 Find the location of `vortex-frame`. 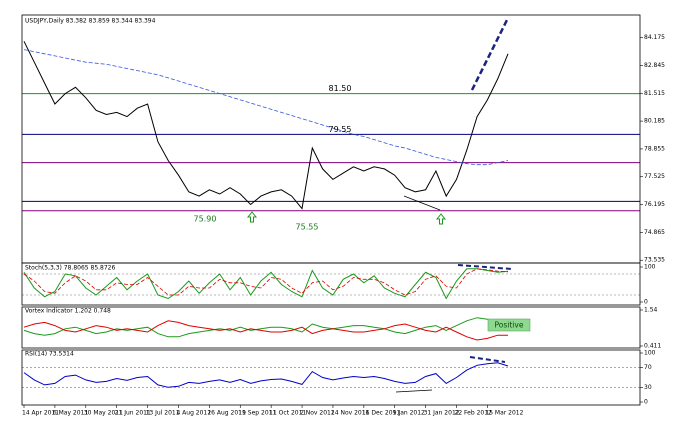

vortex-frame is located at coordinates (331, 327).